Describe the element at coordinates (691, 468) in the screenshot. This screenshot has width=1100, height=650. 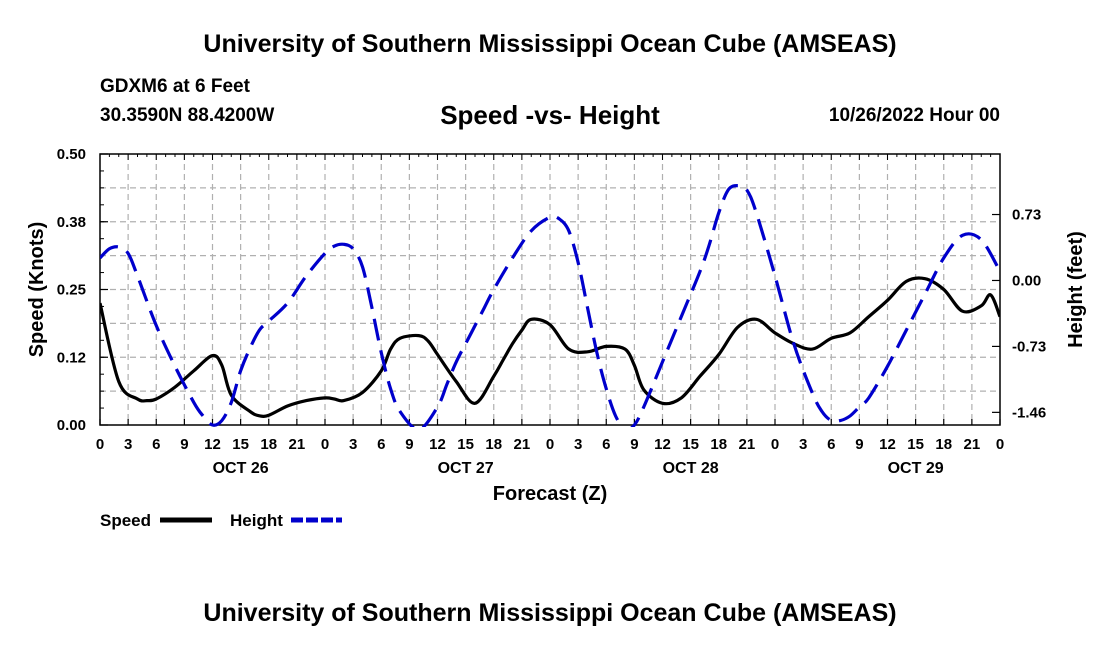
I see `day-label: OCT 28` at that location.